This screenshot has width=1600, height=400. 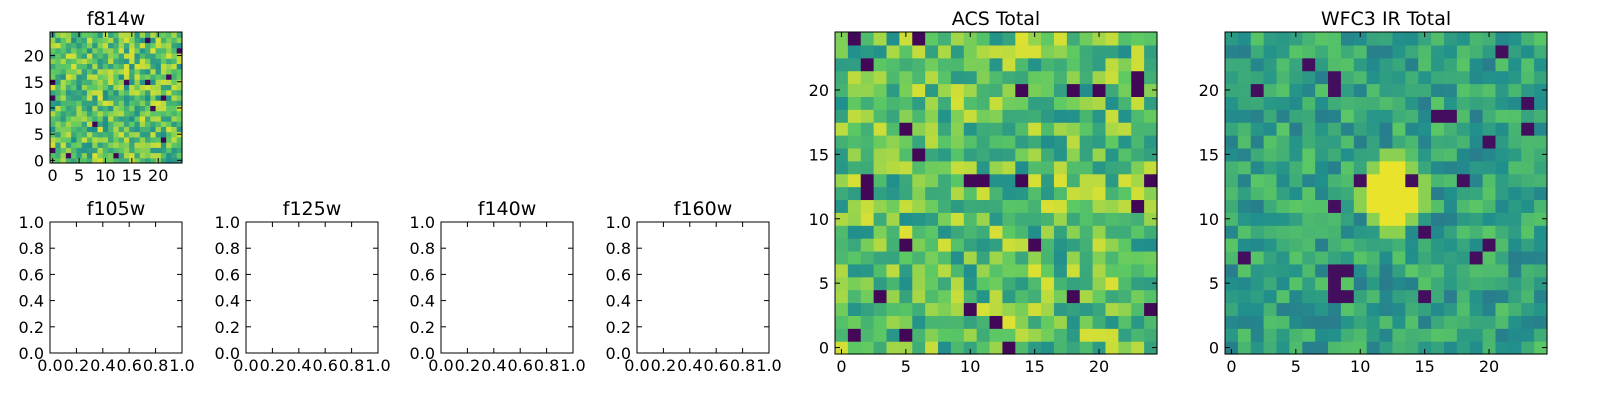 What do you see at coordinates (132, 175) in the screenshot?
I see `x-tick-label: 15` at bounding box center [132, 175].